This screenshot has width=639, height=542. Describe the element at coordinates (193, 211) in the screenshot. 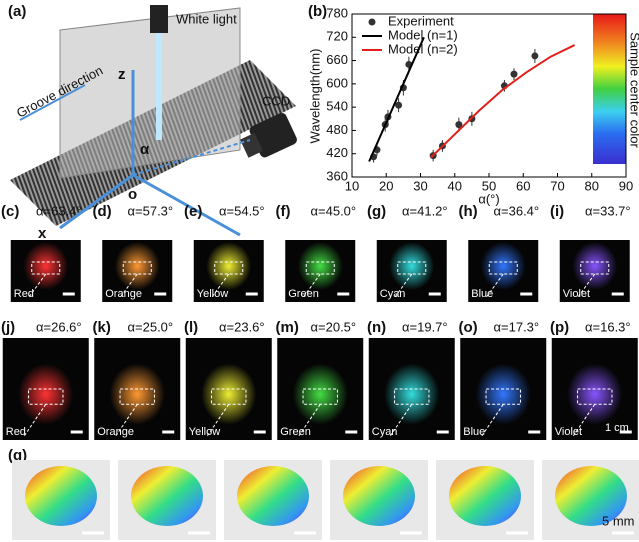

I see `panel-label: (e)` at that location.